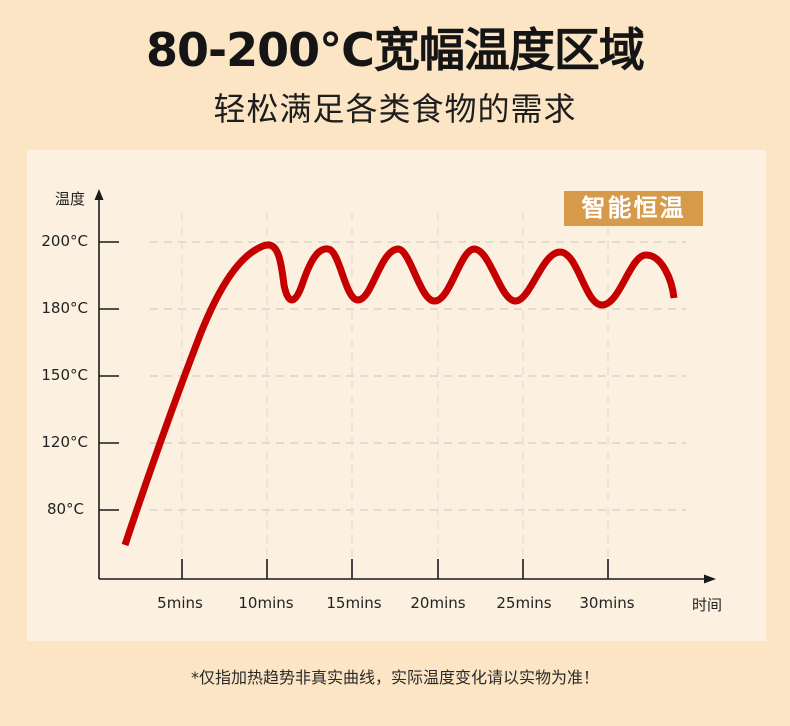 Image resolution: width=790 pixels, height=726 pixels. I want to click on y-tick-label: 200°C, so click(64, 241).